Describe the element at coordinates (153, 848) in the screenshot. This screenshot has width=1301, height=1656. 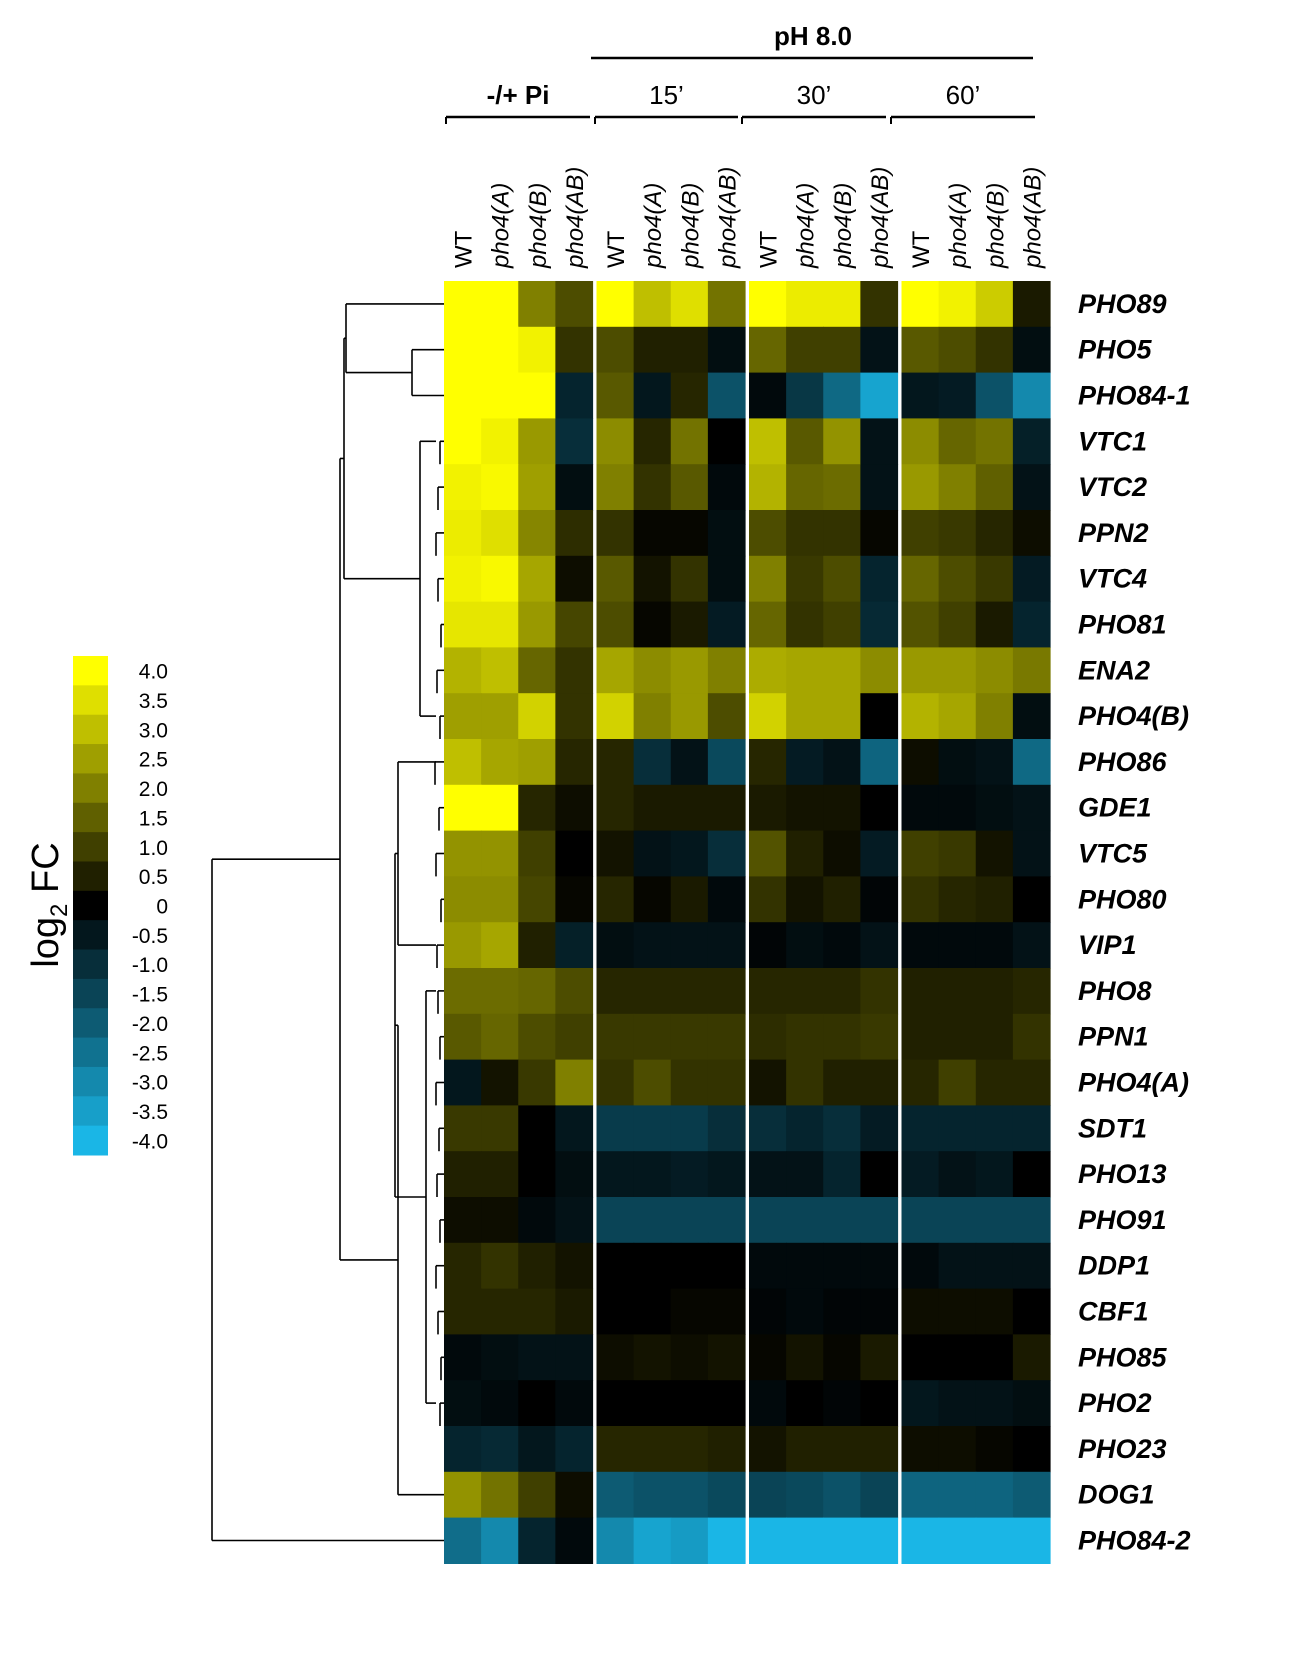
I see `legend-tick-label: 1.0` at that location.